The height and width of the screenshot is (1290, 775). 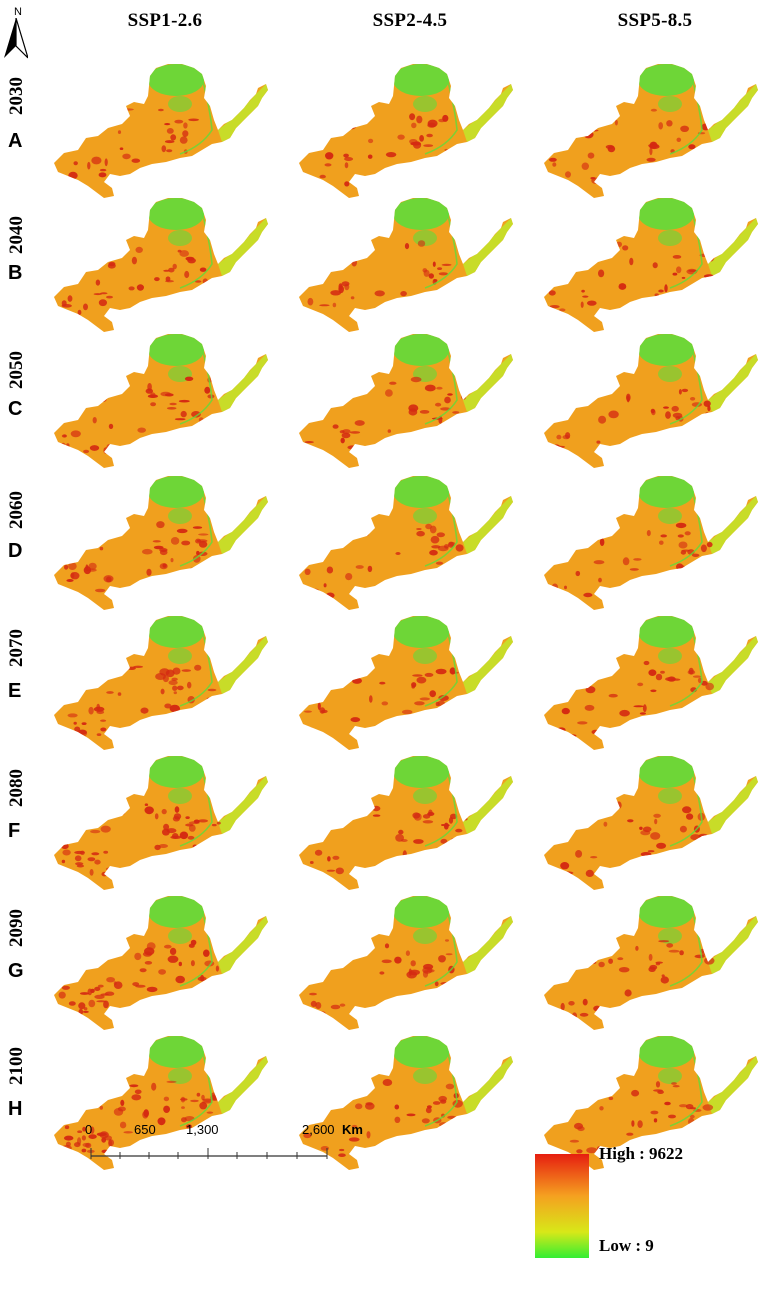 What do you see at coordinates (16, 510) in the screenshot?
I see `row-year-2060: 2060` at bounding box center [16, 510].